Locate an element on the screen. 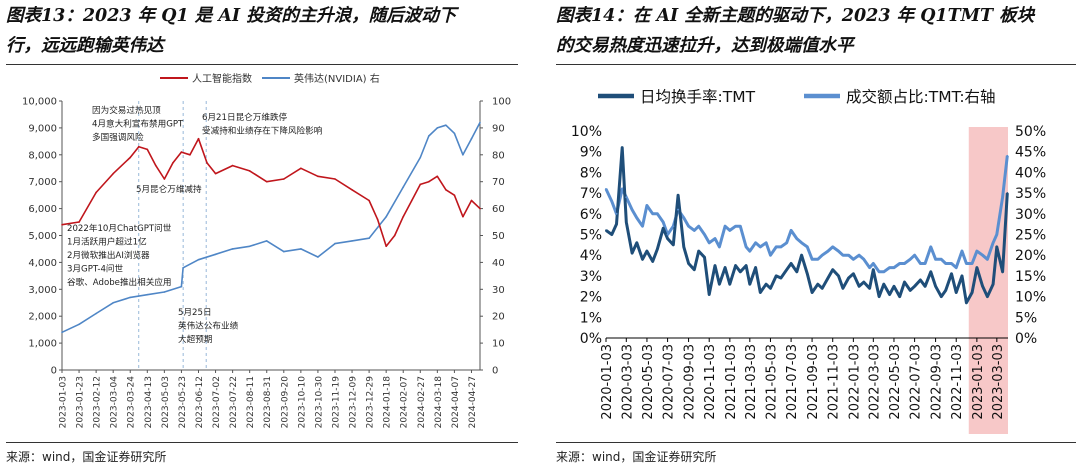 The image size is (1080, 471). annotation-line: 1月活跃用户超过1亿 is located at coordinates (107, 242).